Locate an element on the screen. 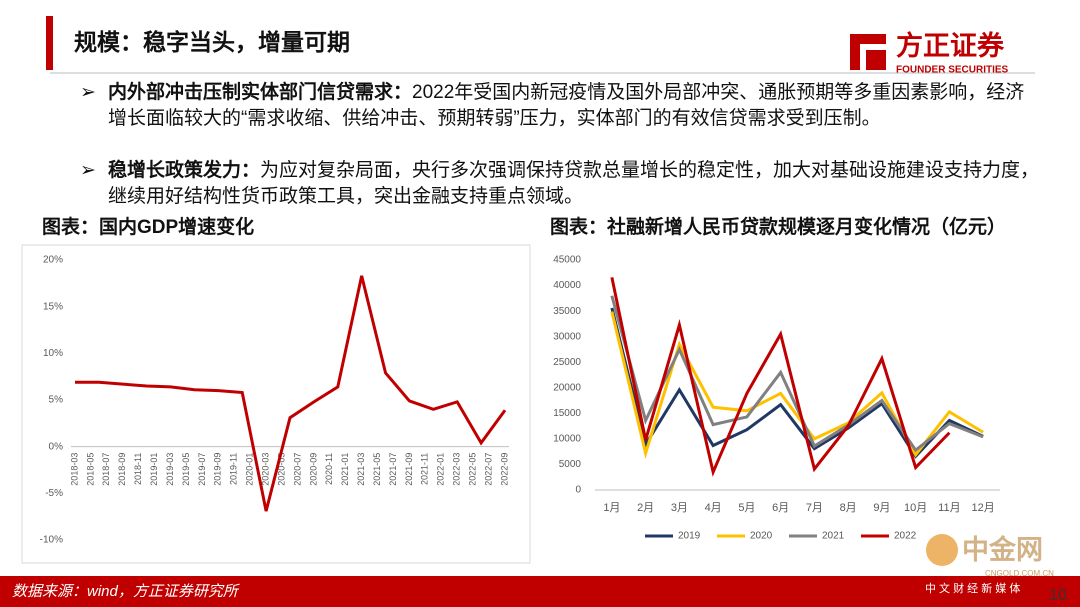  y-tick-label: 5% is located at coordinates (56, 400).